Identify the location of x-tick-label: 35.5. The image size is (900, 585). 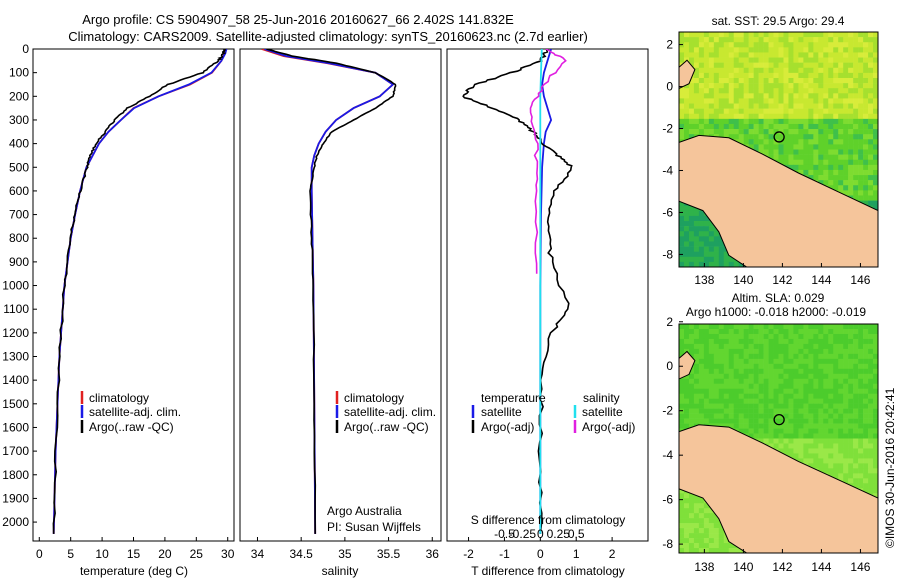
(389, 554).